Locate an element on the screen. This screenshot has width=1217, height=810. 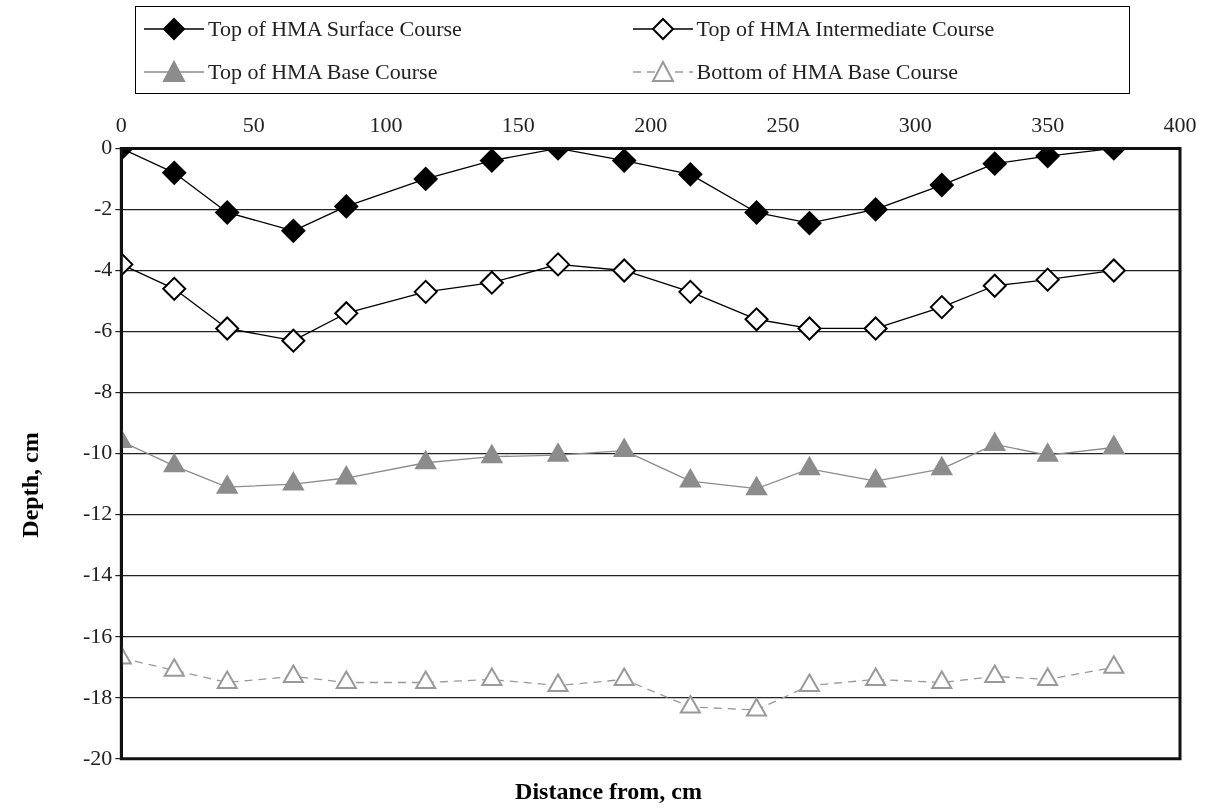
y-tick-label: -8 is located at coordinates (103, 391).